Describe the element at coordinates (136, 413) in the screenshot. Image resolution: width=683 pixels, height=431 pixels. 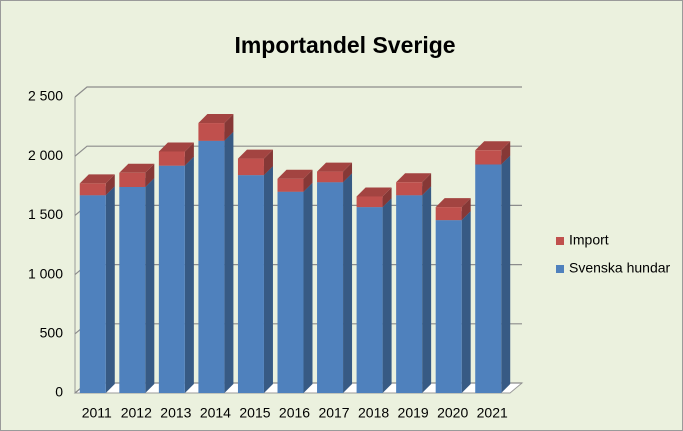
I see `x-tick-label: 2012` at that location.